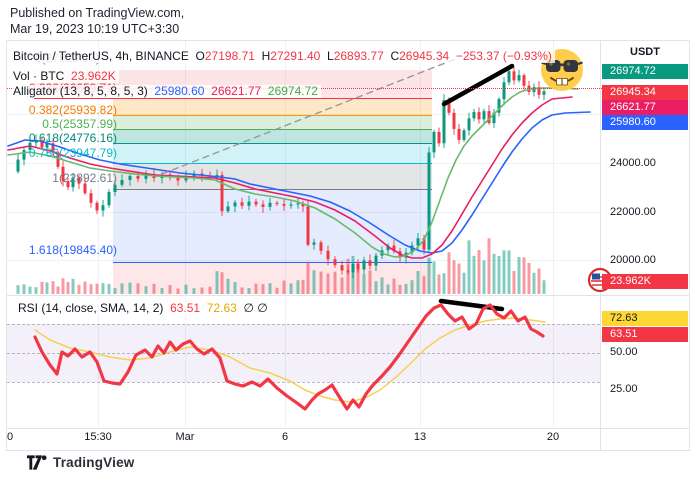 This screenshot has height=483, width=690. Describe the element at coordinates (72, 153) in the screenshot. I see `fib-level-label: 0.786(23947.79)` at that location.